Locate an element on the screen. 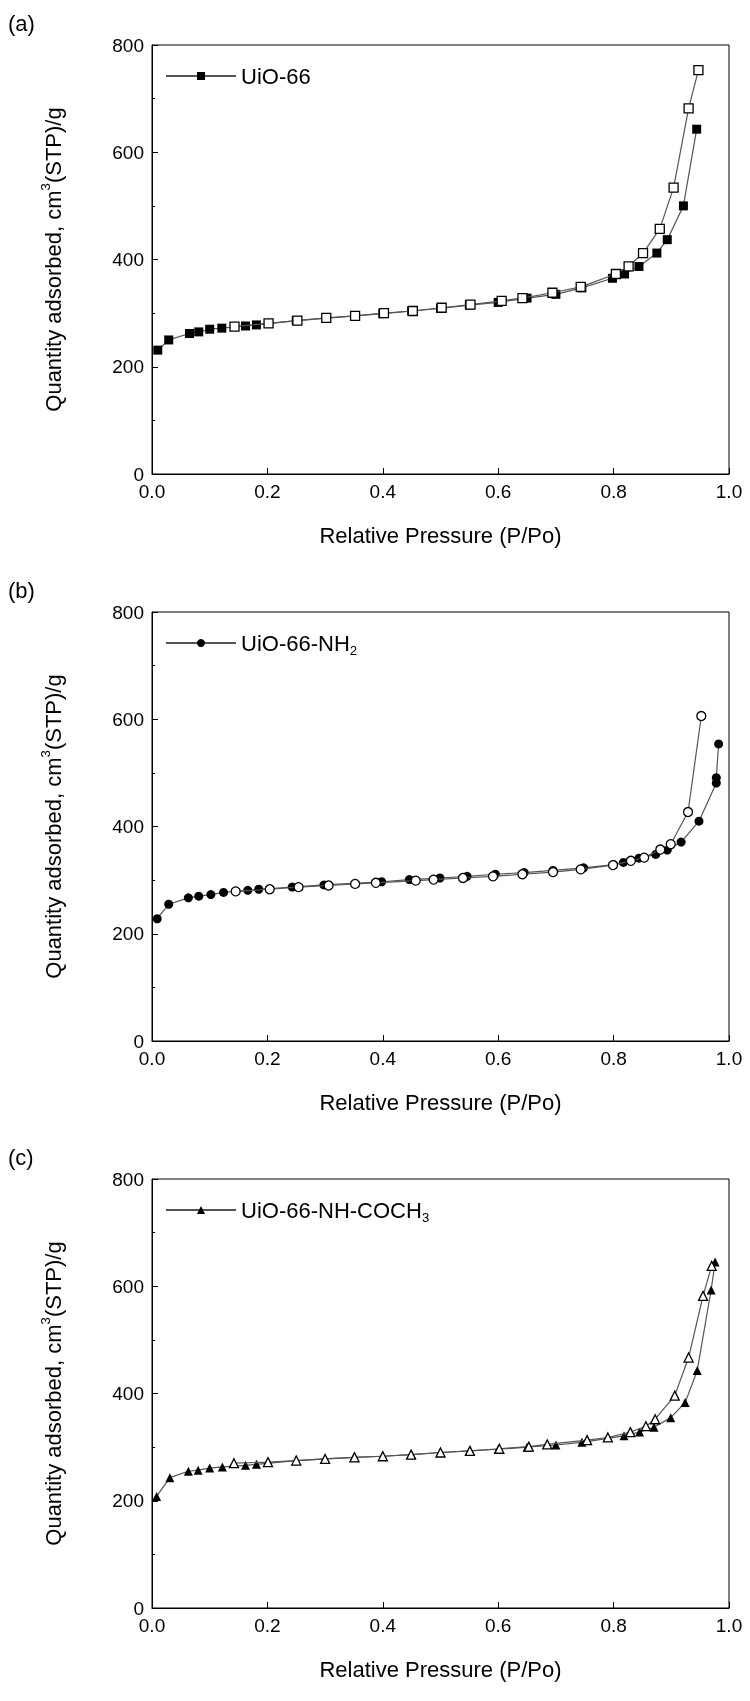 The image size is (750, 1701). text: (b) is located at coordinates (21, 590).